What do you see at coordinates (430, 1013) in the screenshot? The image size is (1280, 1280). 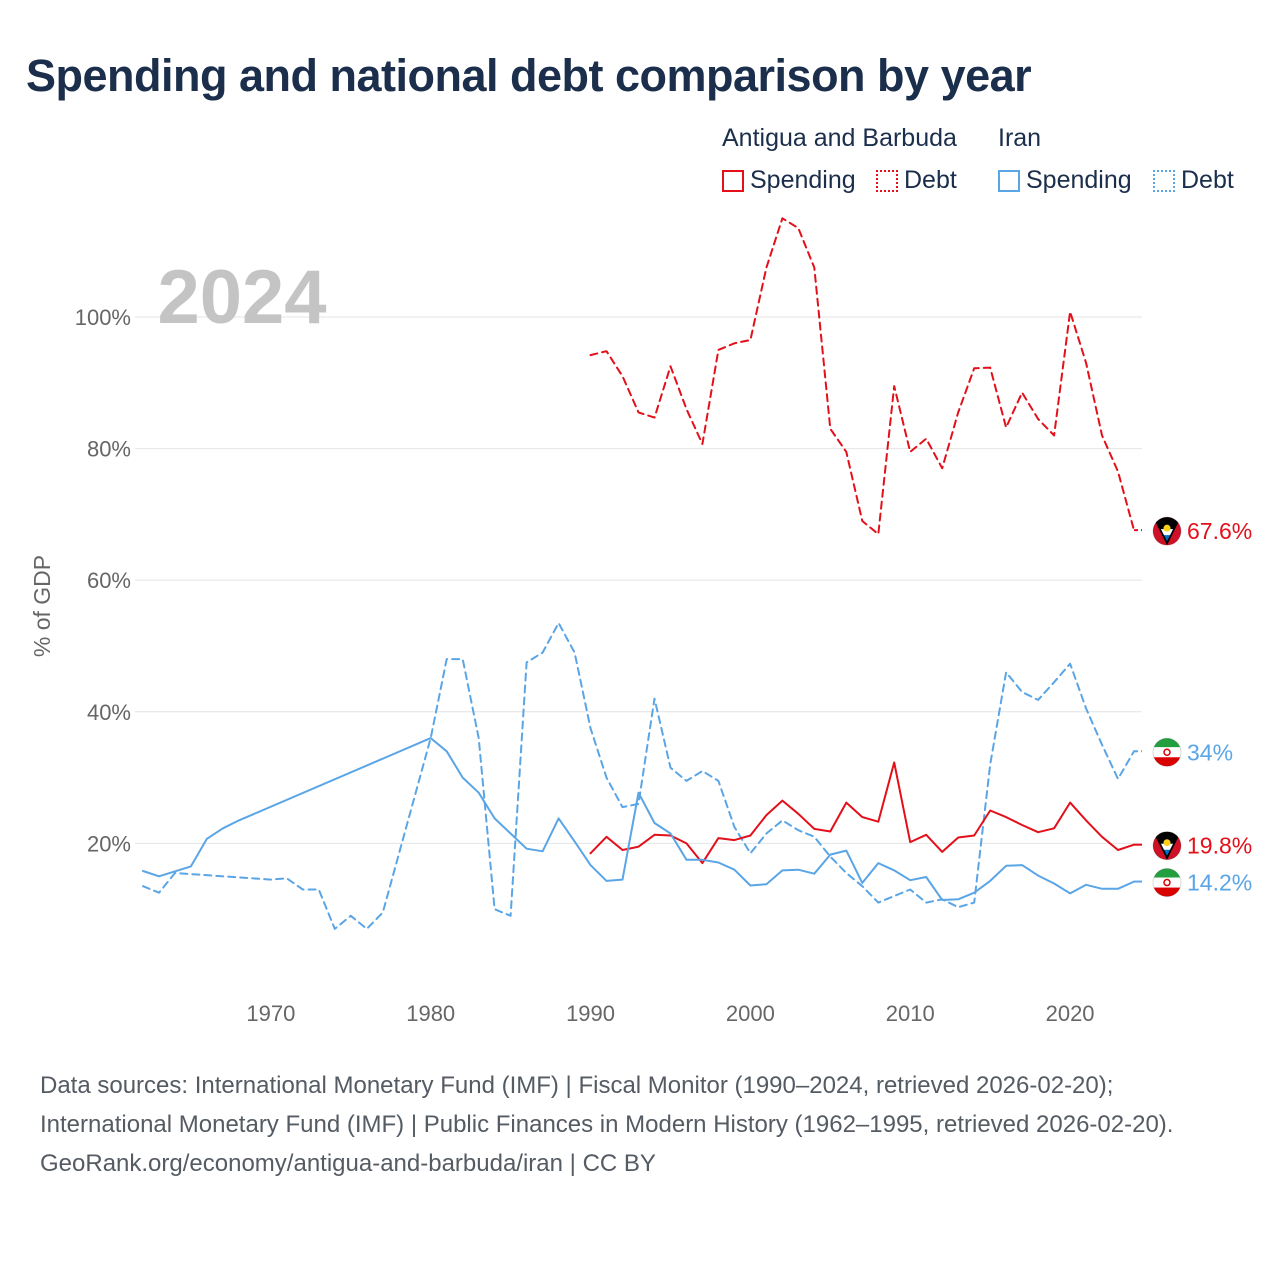 I see `x-tick-label: 1980` at bounding box center [430, 1013].